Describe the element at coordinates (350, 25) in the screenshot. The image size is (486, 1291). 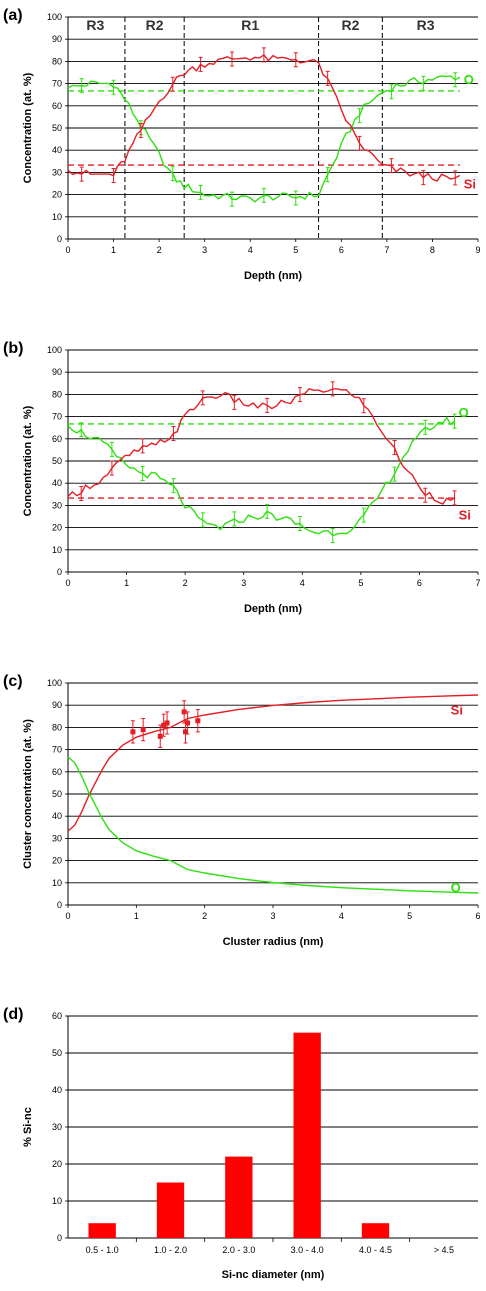
I see `region-label: R2` at that location.